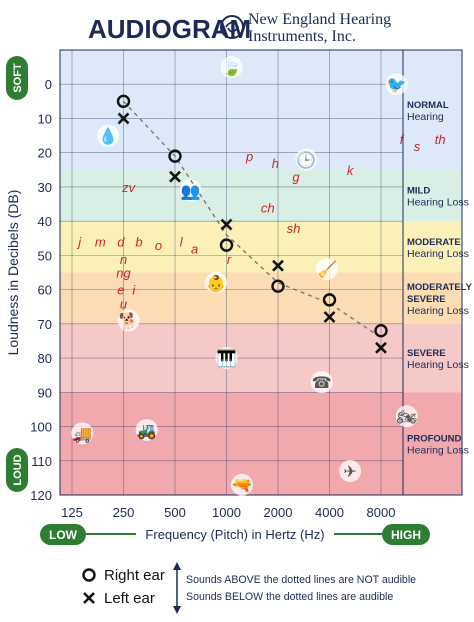  What do you see at coordinates (426, 353) in the screenshot?
I see `hearing-level-label: SEVERE` at bounding box center [426, 353].